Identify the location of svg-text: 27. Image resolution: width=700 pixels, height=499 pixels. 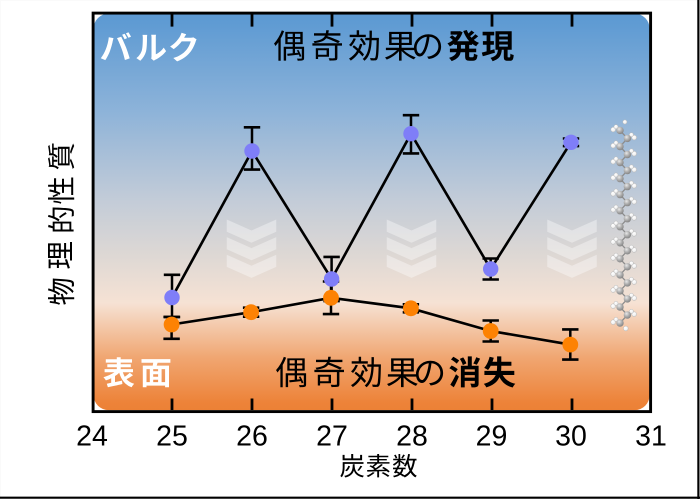
(332, 436).